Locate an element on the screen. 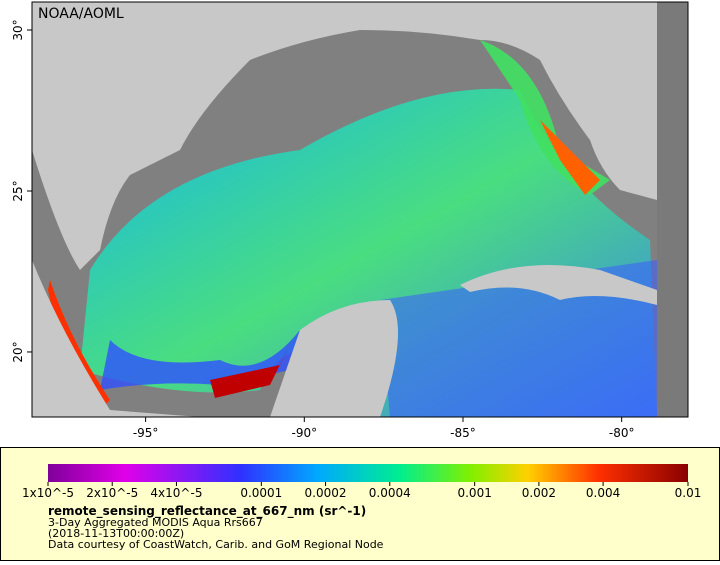  map-title: NOAA/AOML is located at coordinates (81, 14).